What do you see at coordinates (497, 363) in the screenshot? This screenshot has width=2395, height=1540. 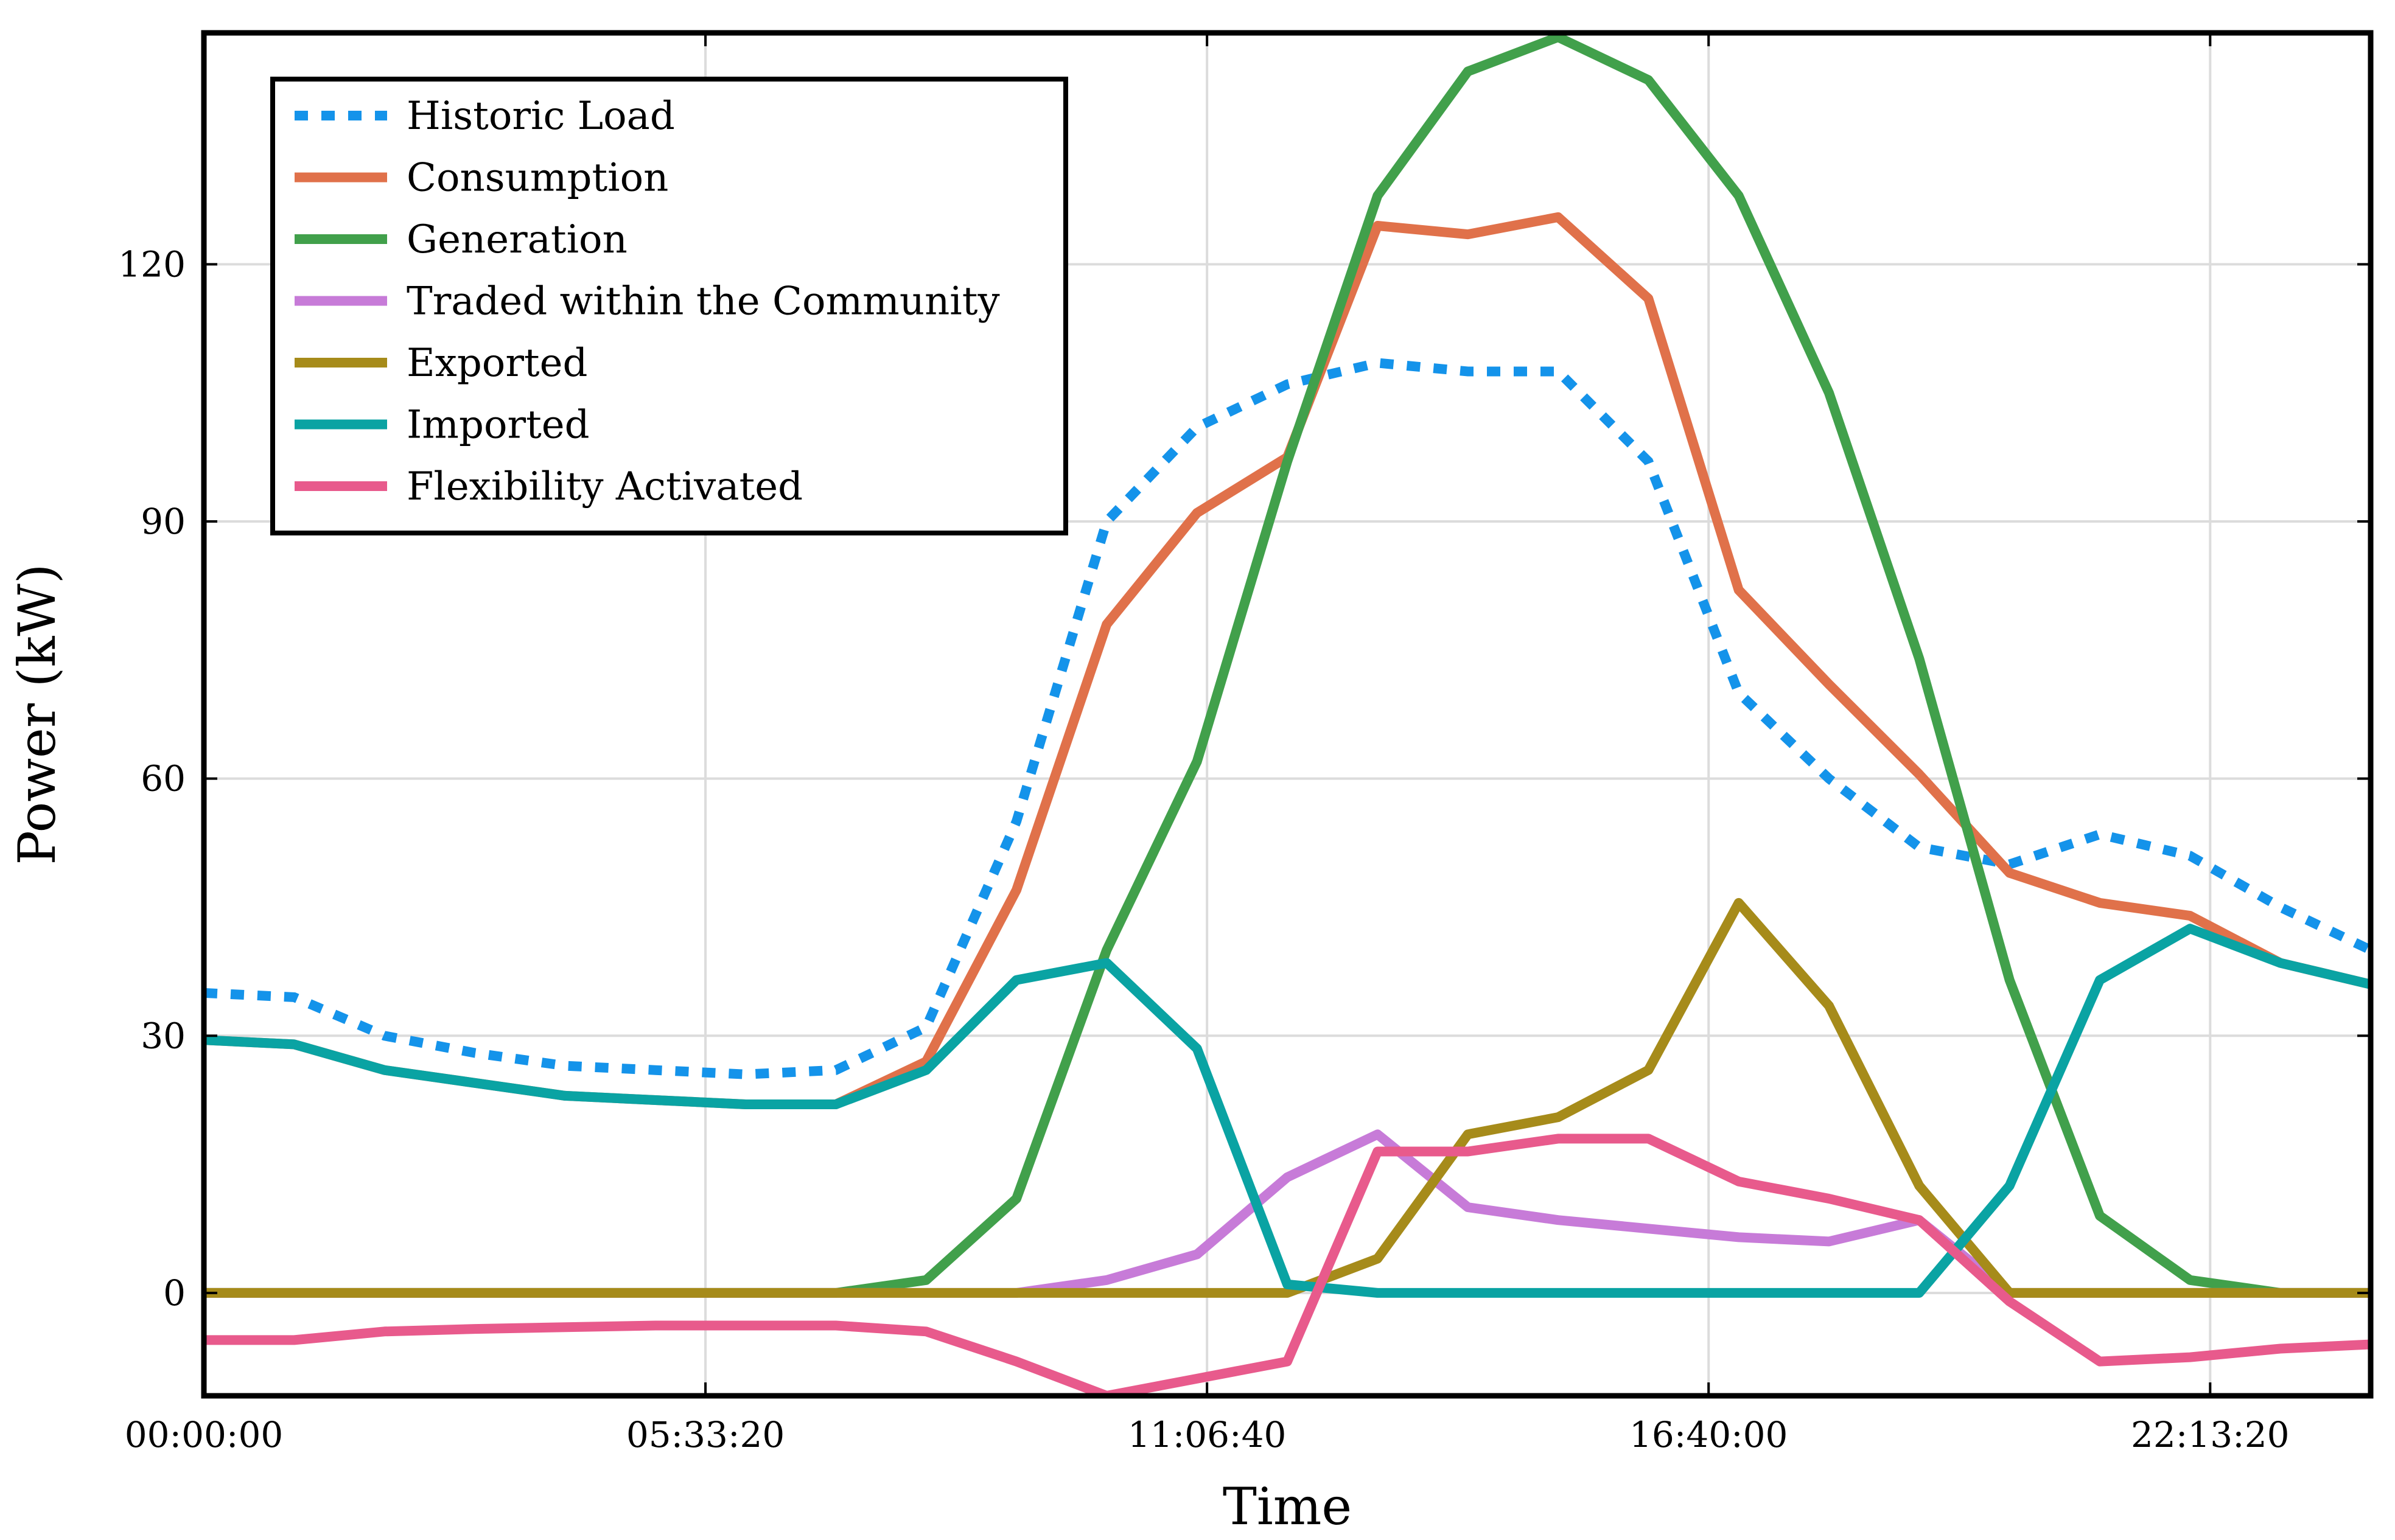 I see `legend-label: Exported` at bounding box center [497, 363].